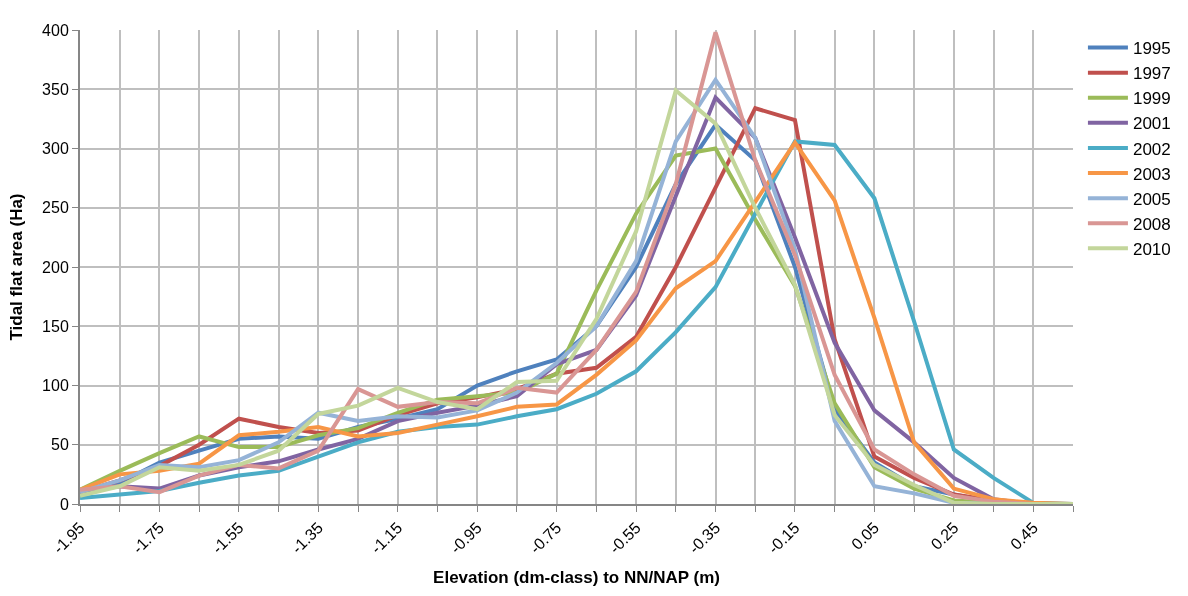  What do you see at coordinates (55, 267) in the screenshot?
I see `y-tick-label: 200` at bounding box center [55, 267].